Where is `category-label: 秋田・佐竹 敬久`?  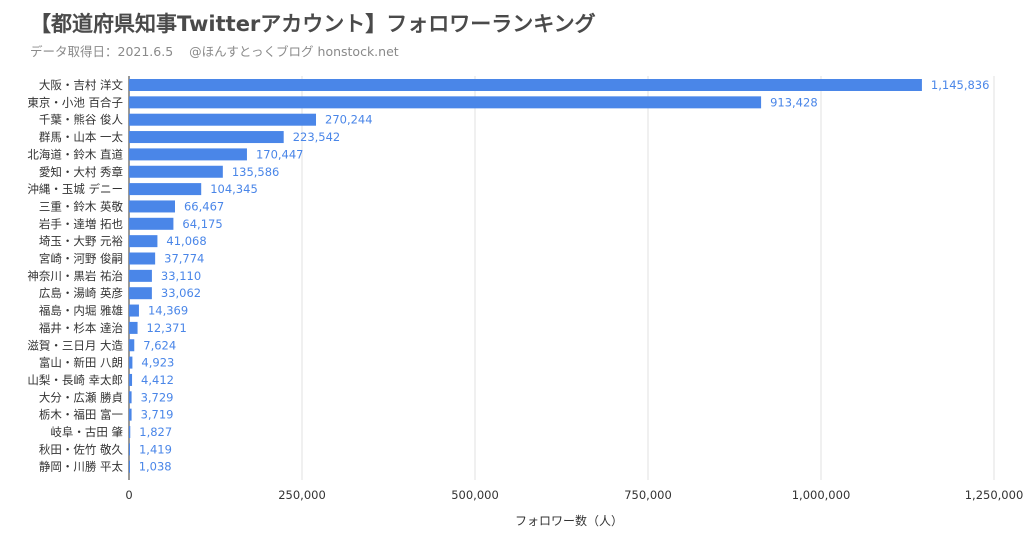
category-label: 秋田・佐竹 敬久 is located at coordinates (81, 449).